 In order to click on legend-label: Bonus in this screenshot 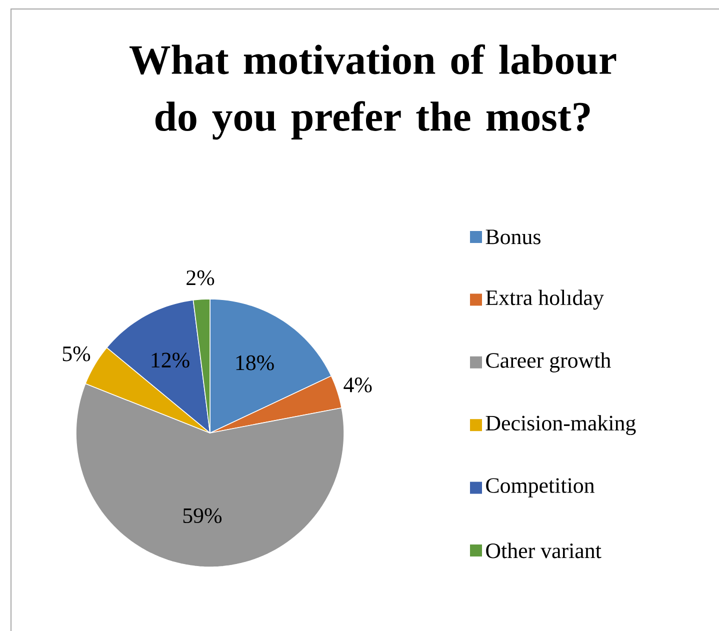, I will do `click(513, 237)`.